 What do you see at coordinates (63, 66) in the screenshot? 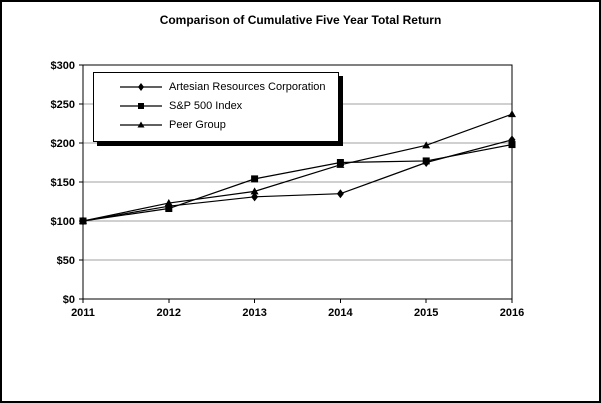
I see `y-axis-label: $300` at bounding box center [63, 66].